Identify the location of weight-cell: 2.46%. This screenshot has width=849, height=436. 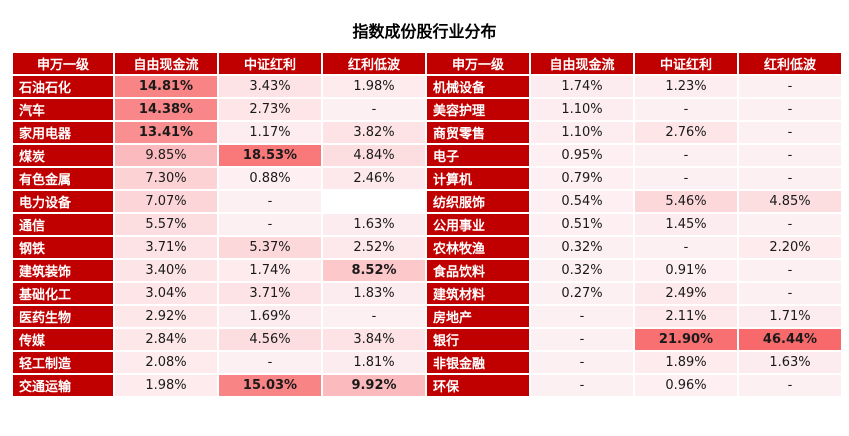
(374, 178).